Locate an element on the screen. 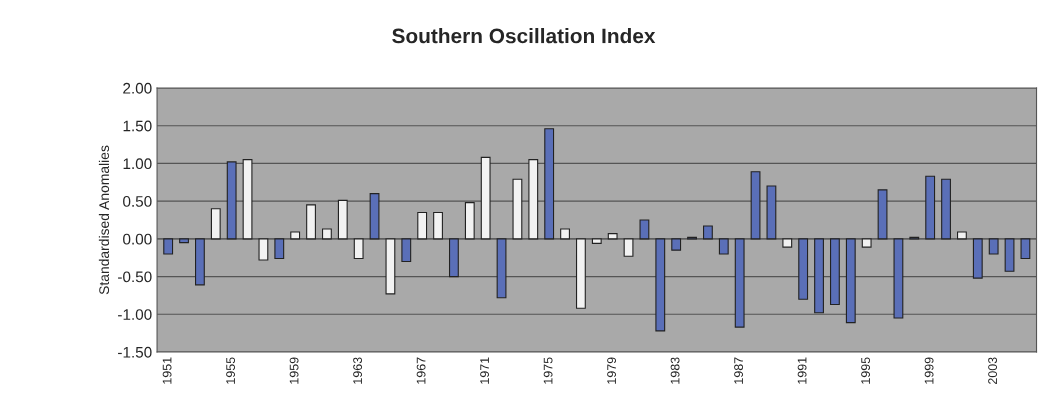  x-tick-label: 1959 is located at coordinates (294, 370).